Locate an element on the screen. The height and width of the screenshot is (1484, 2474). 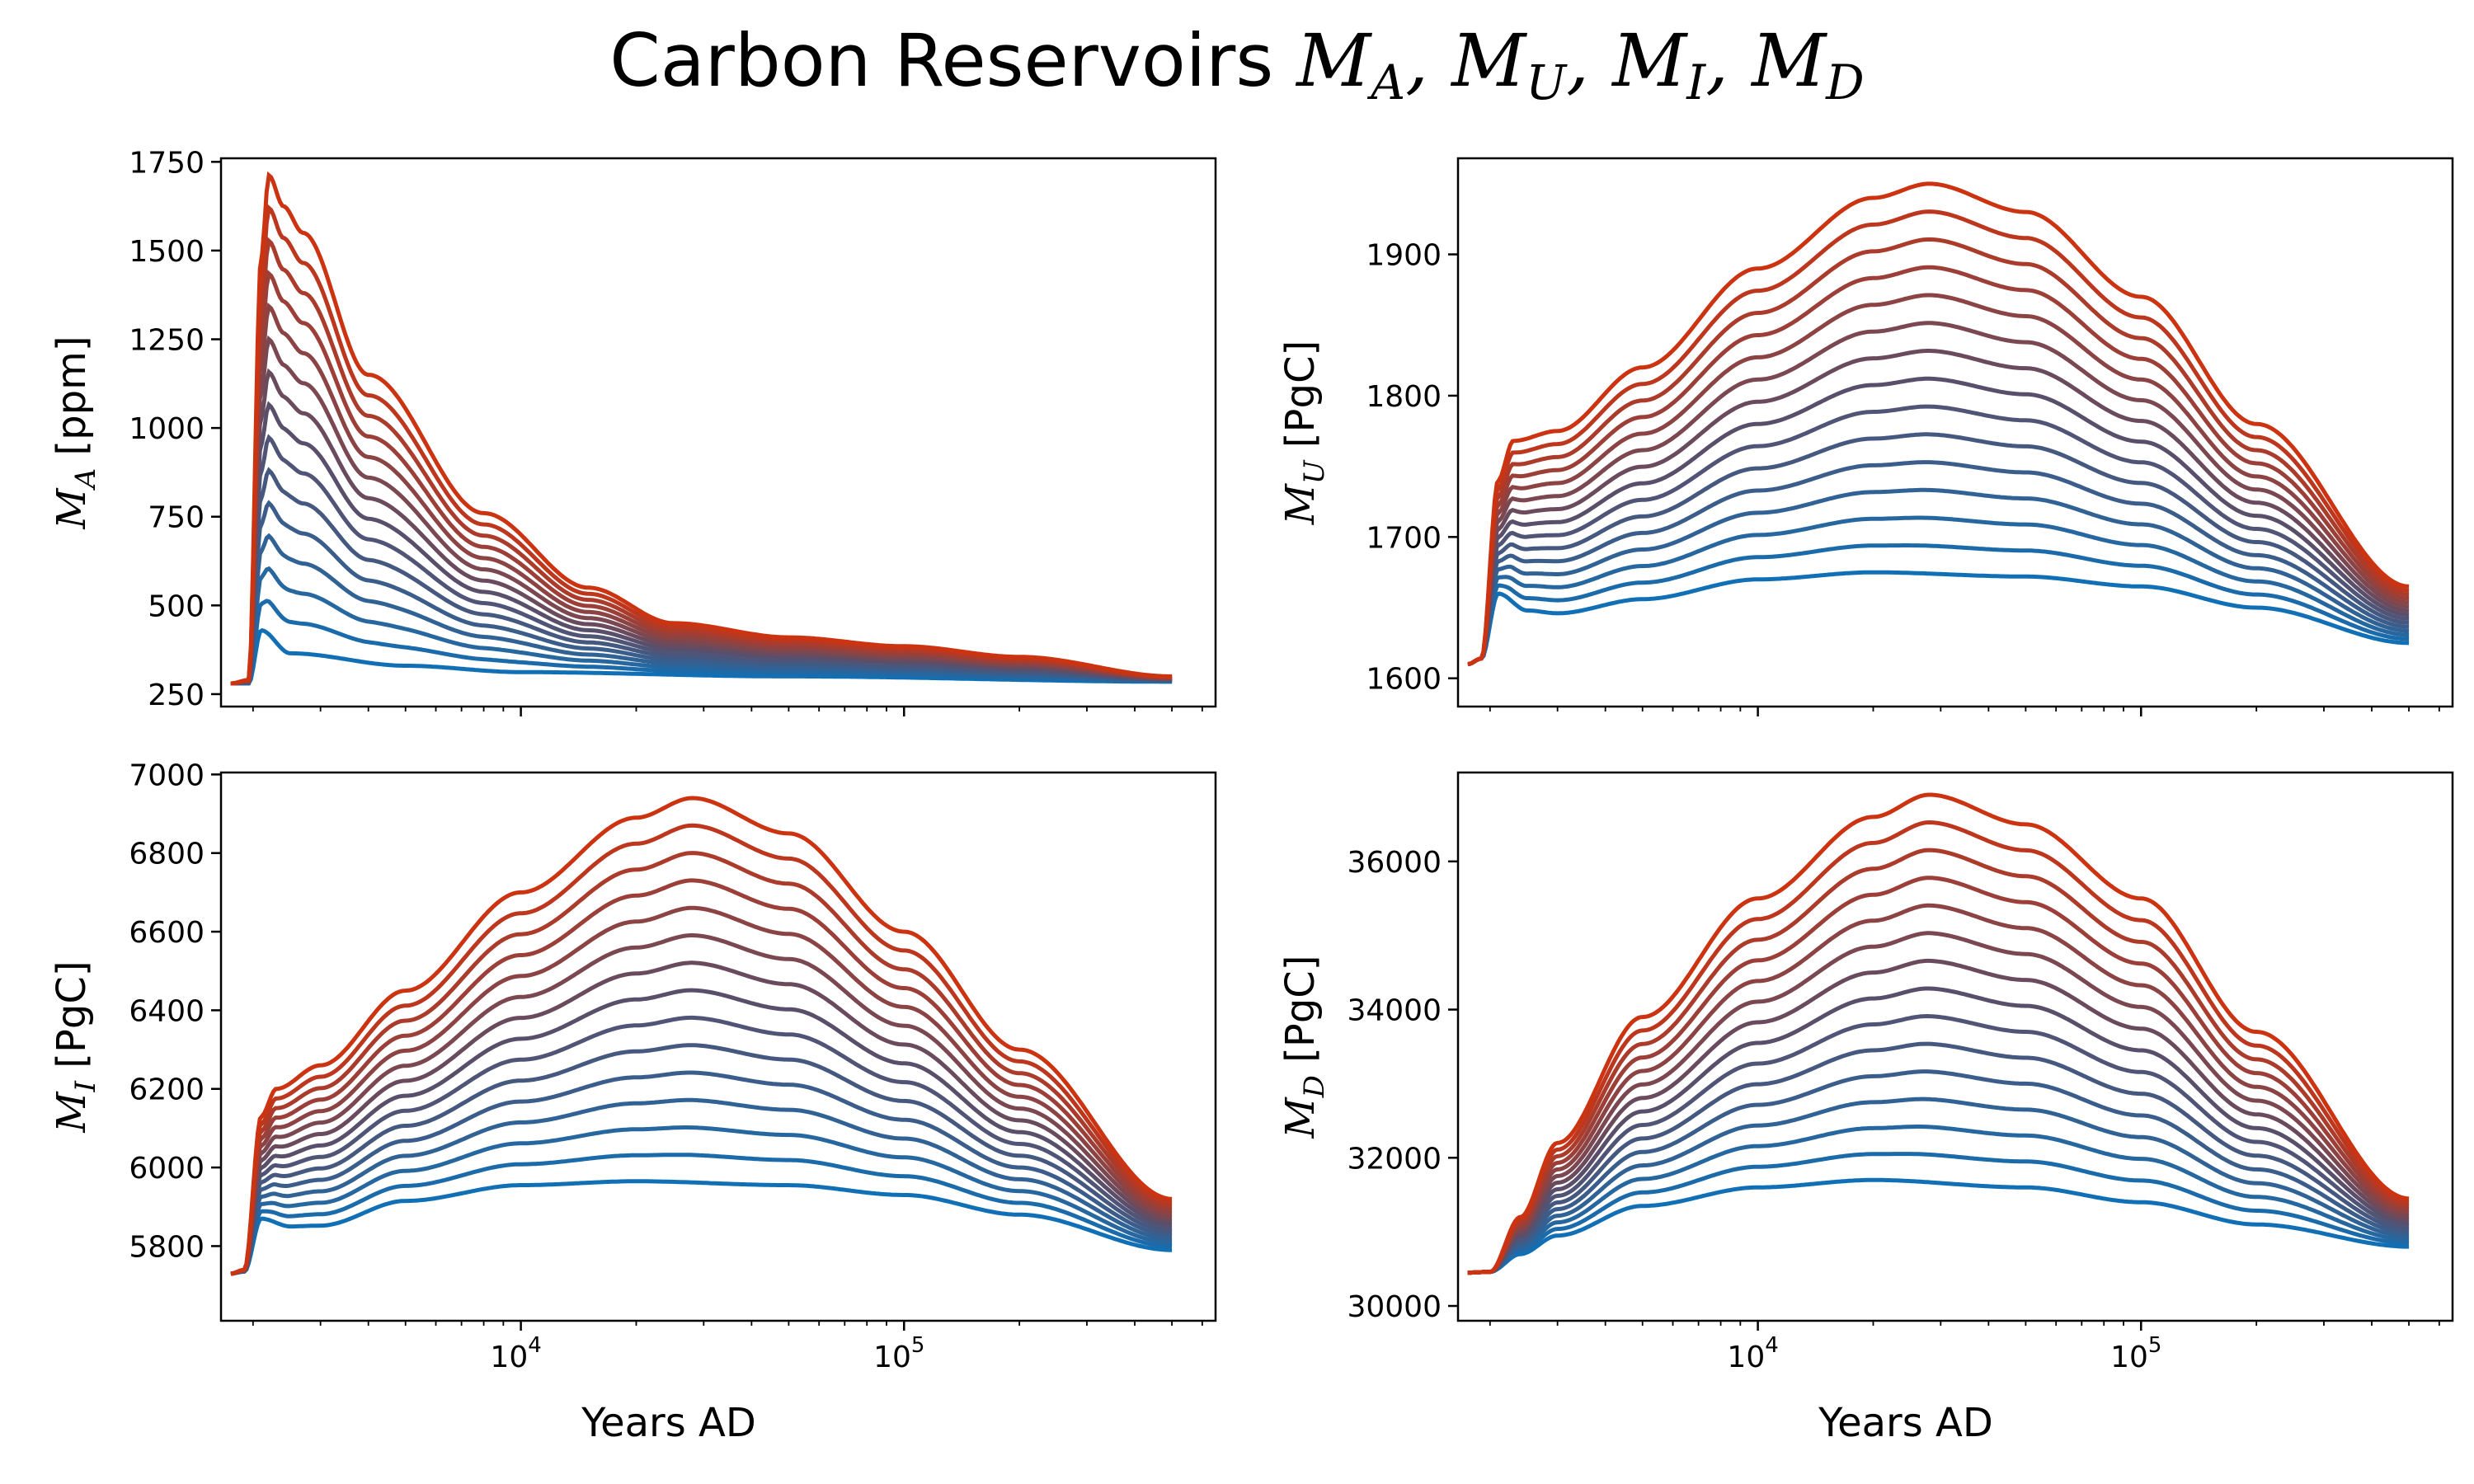
y-tick-label: 500 is located at coordinates (176, 606).